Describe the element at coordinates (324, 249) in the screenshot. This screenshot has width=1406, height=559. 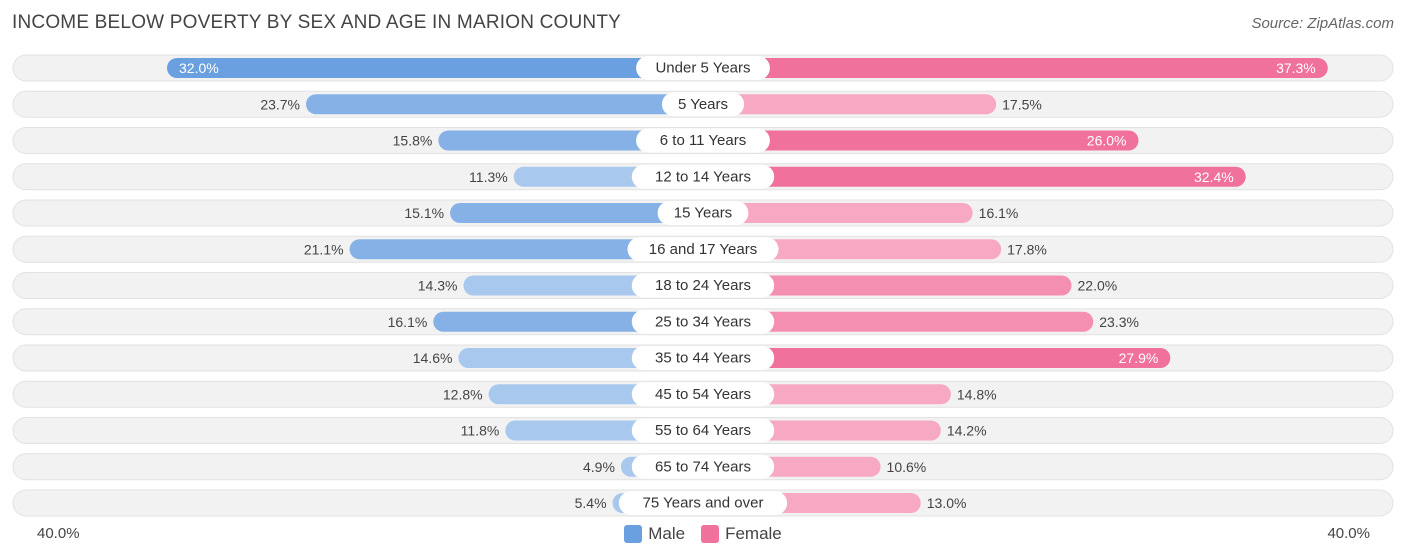
I see `male-value-label: 21.1%` at that location.